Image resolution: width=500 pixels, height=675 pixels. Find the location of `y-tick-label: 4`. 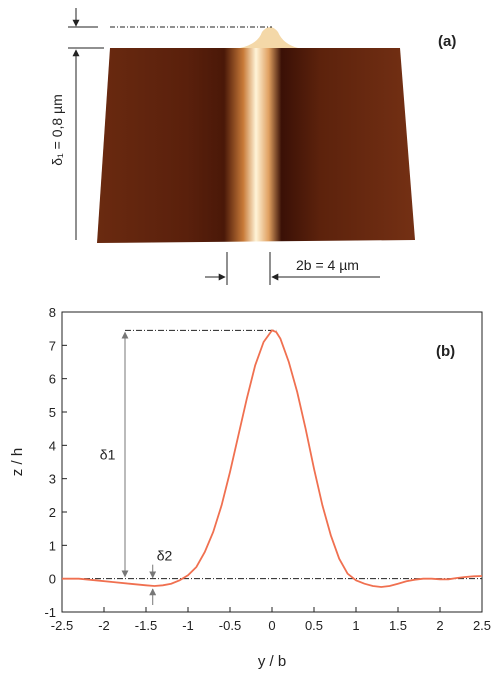

y-tick-label: 4 is located at coordinates (52, 445).